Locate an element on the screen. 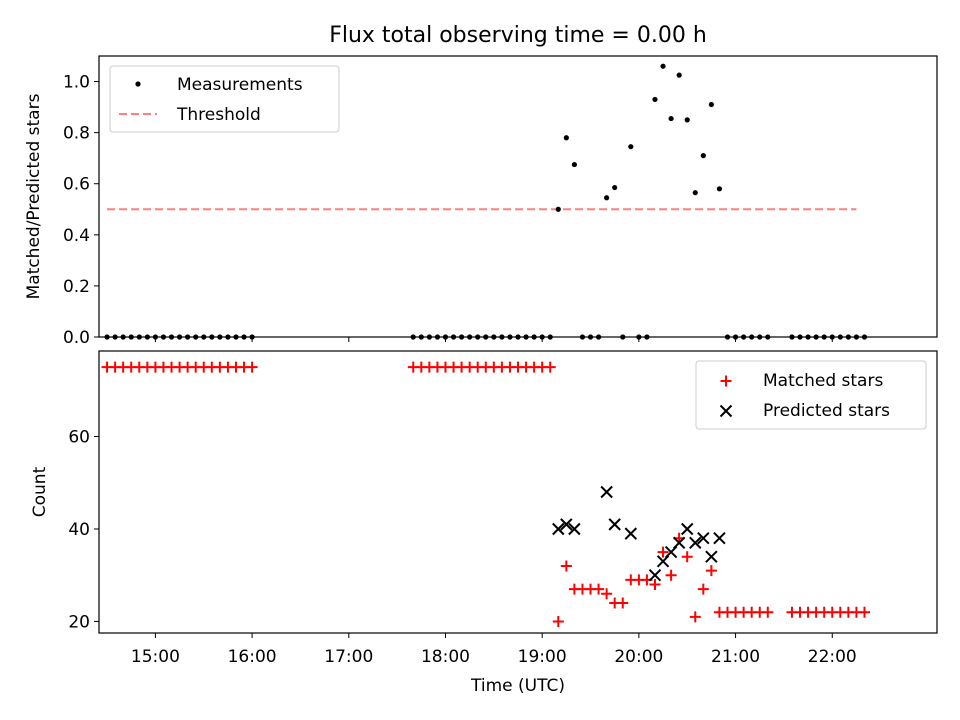 This screenshot has width=960, height=720. legend-top is located at coordinates (224, 99).